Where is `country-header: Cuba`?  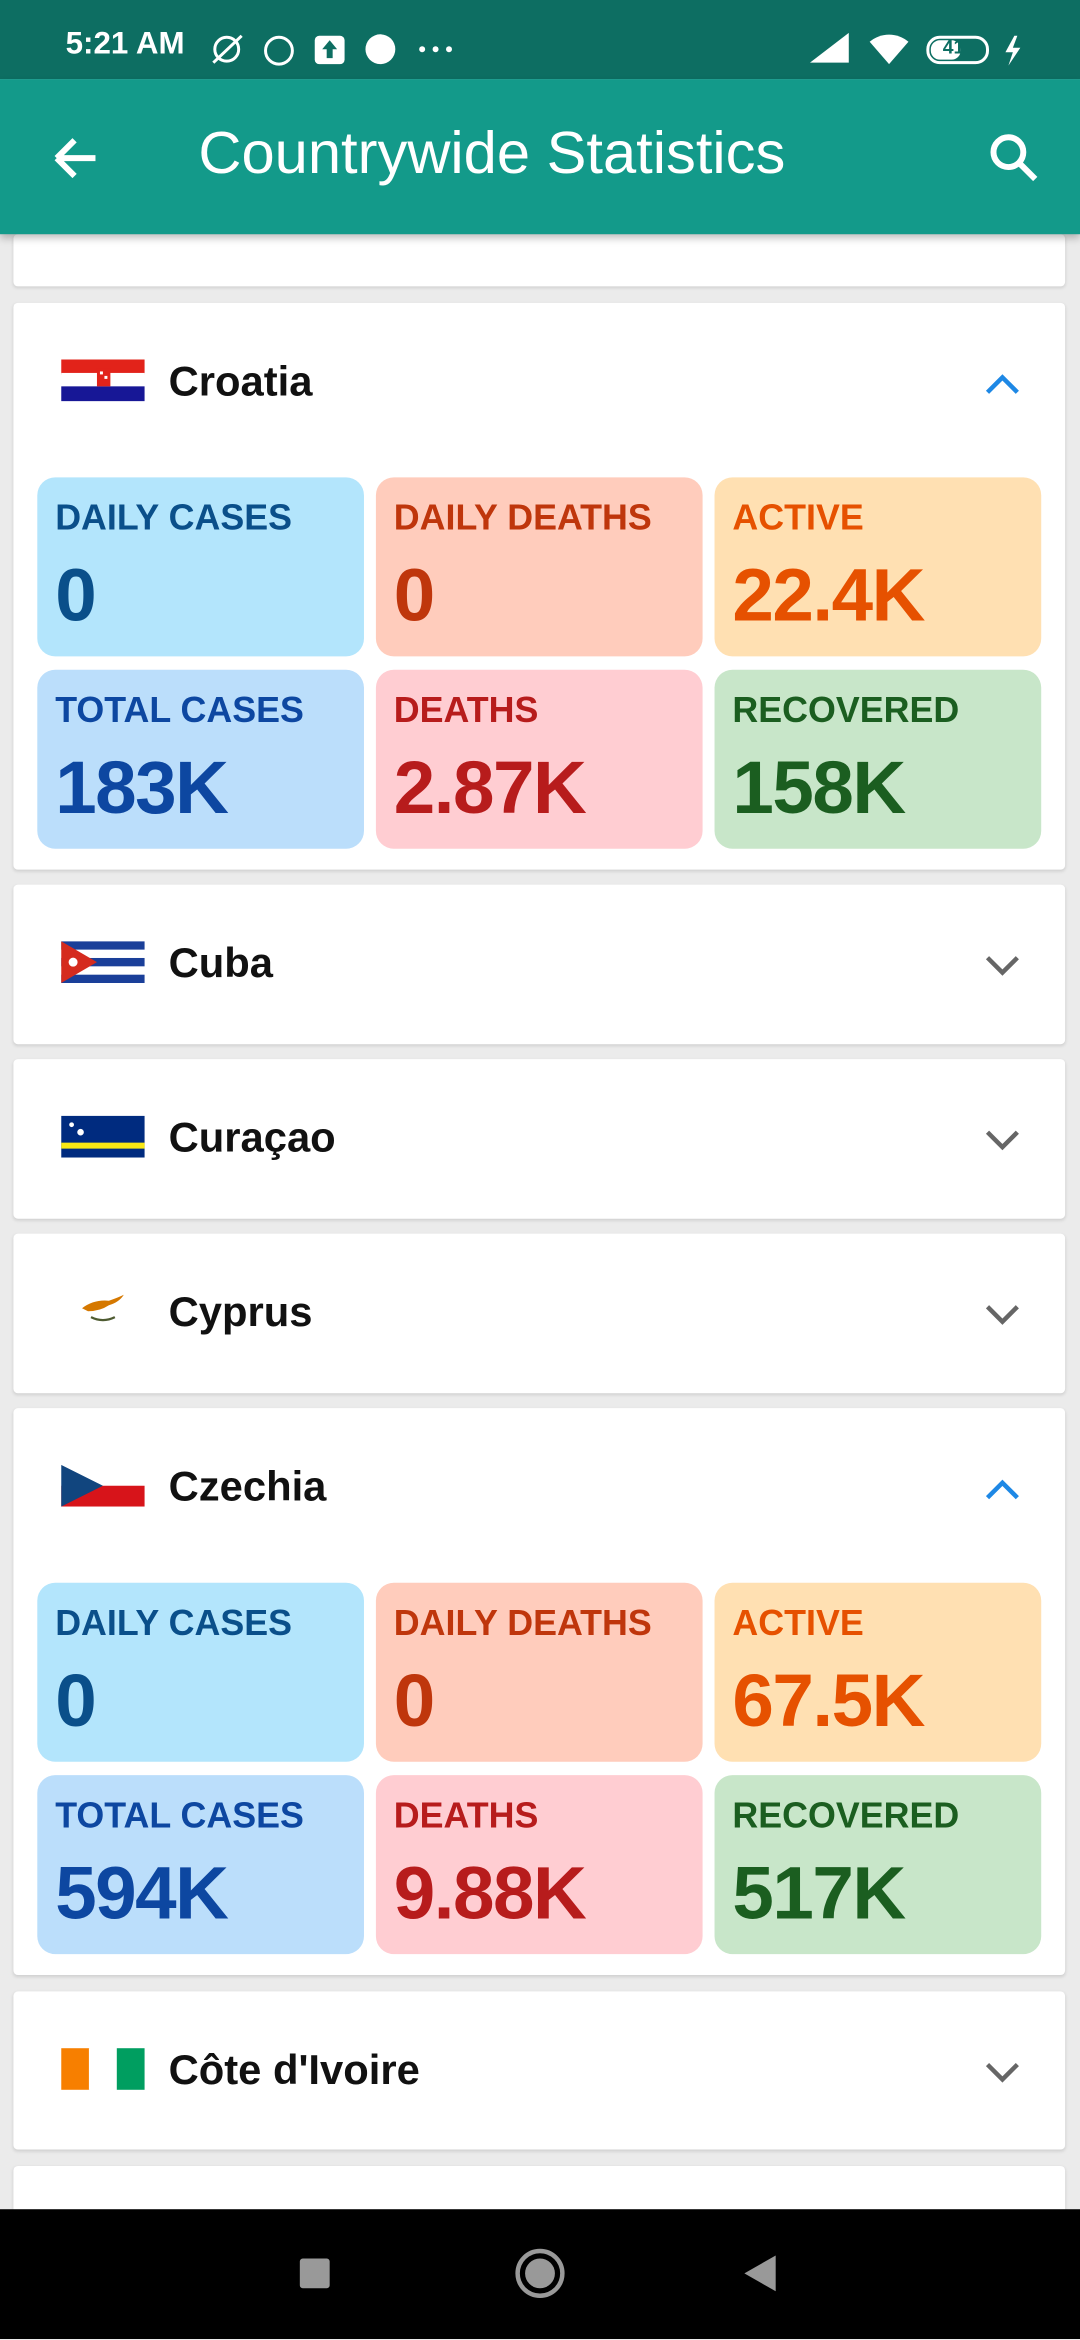
country-header: Cuba is located at coordinates (539, 964).